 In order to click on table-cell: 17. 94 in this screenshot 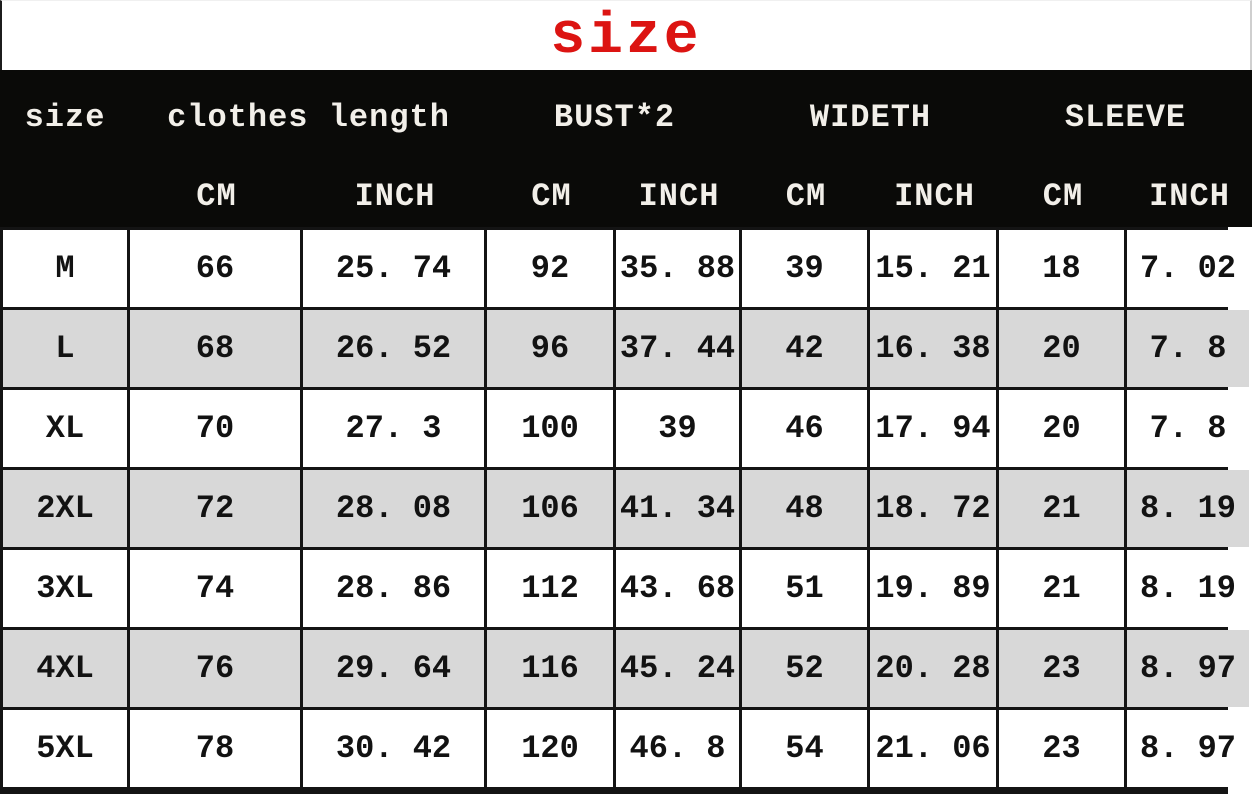, I will do `click(933, 428)`.